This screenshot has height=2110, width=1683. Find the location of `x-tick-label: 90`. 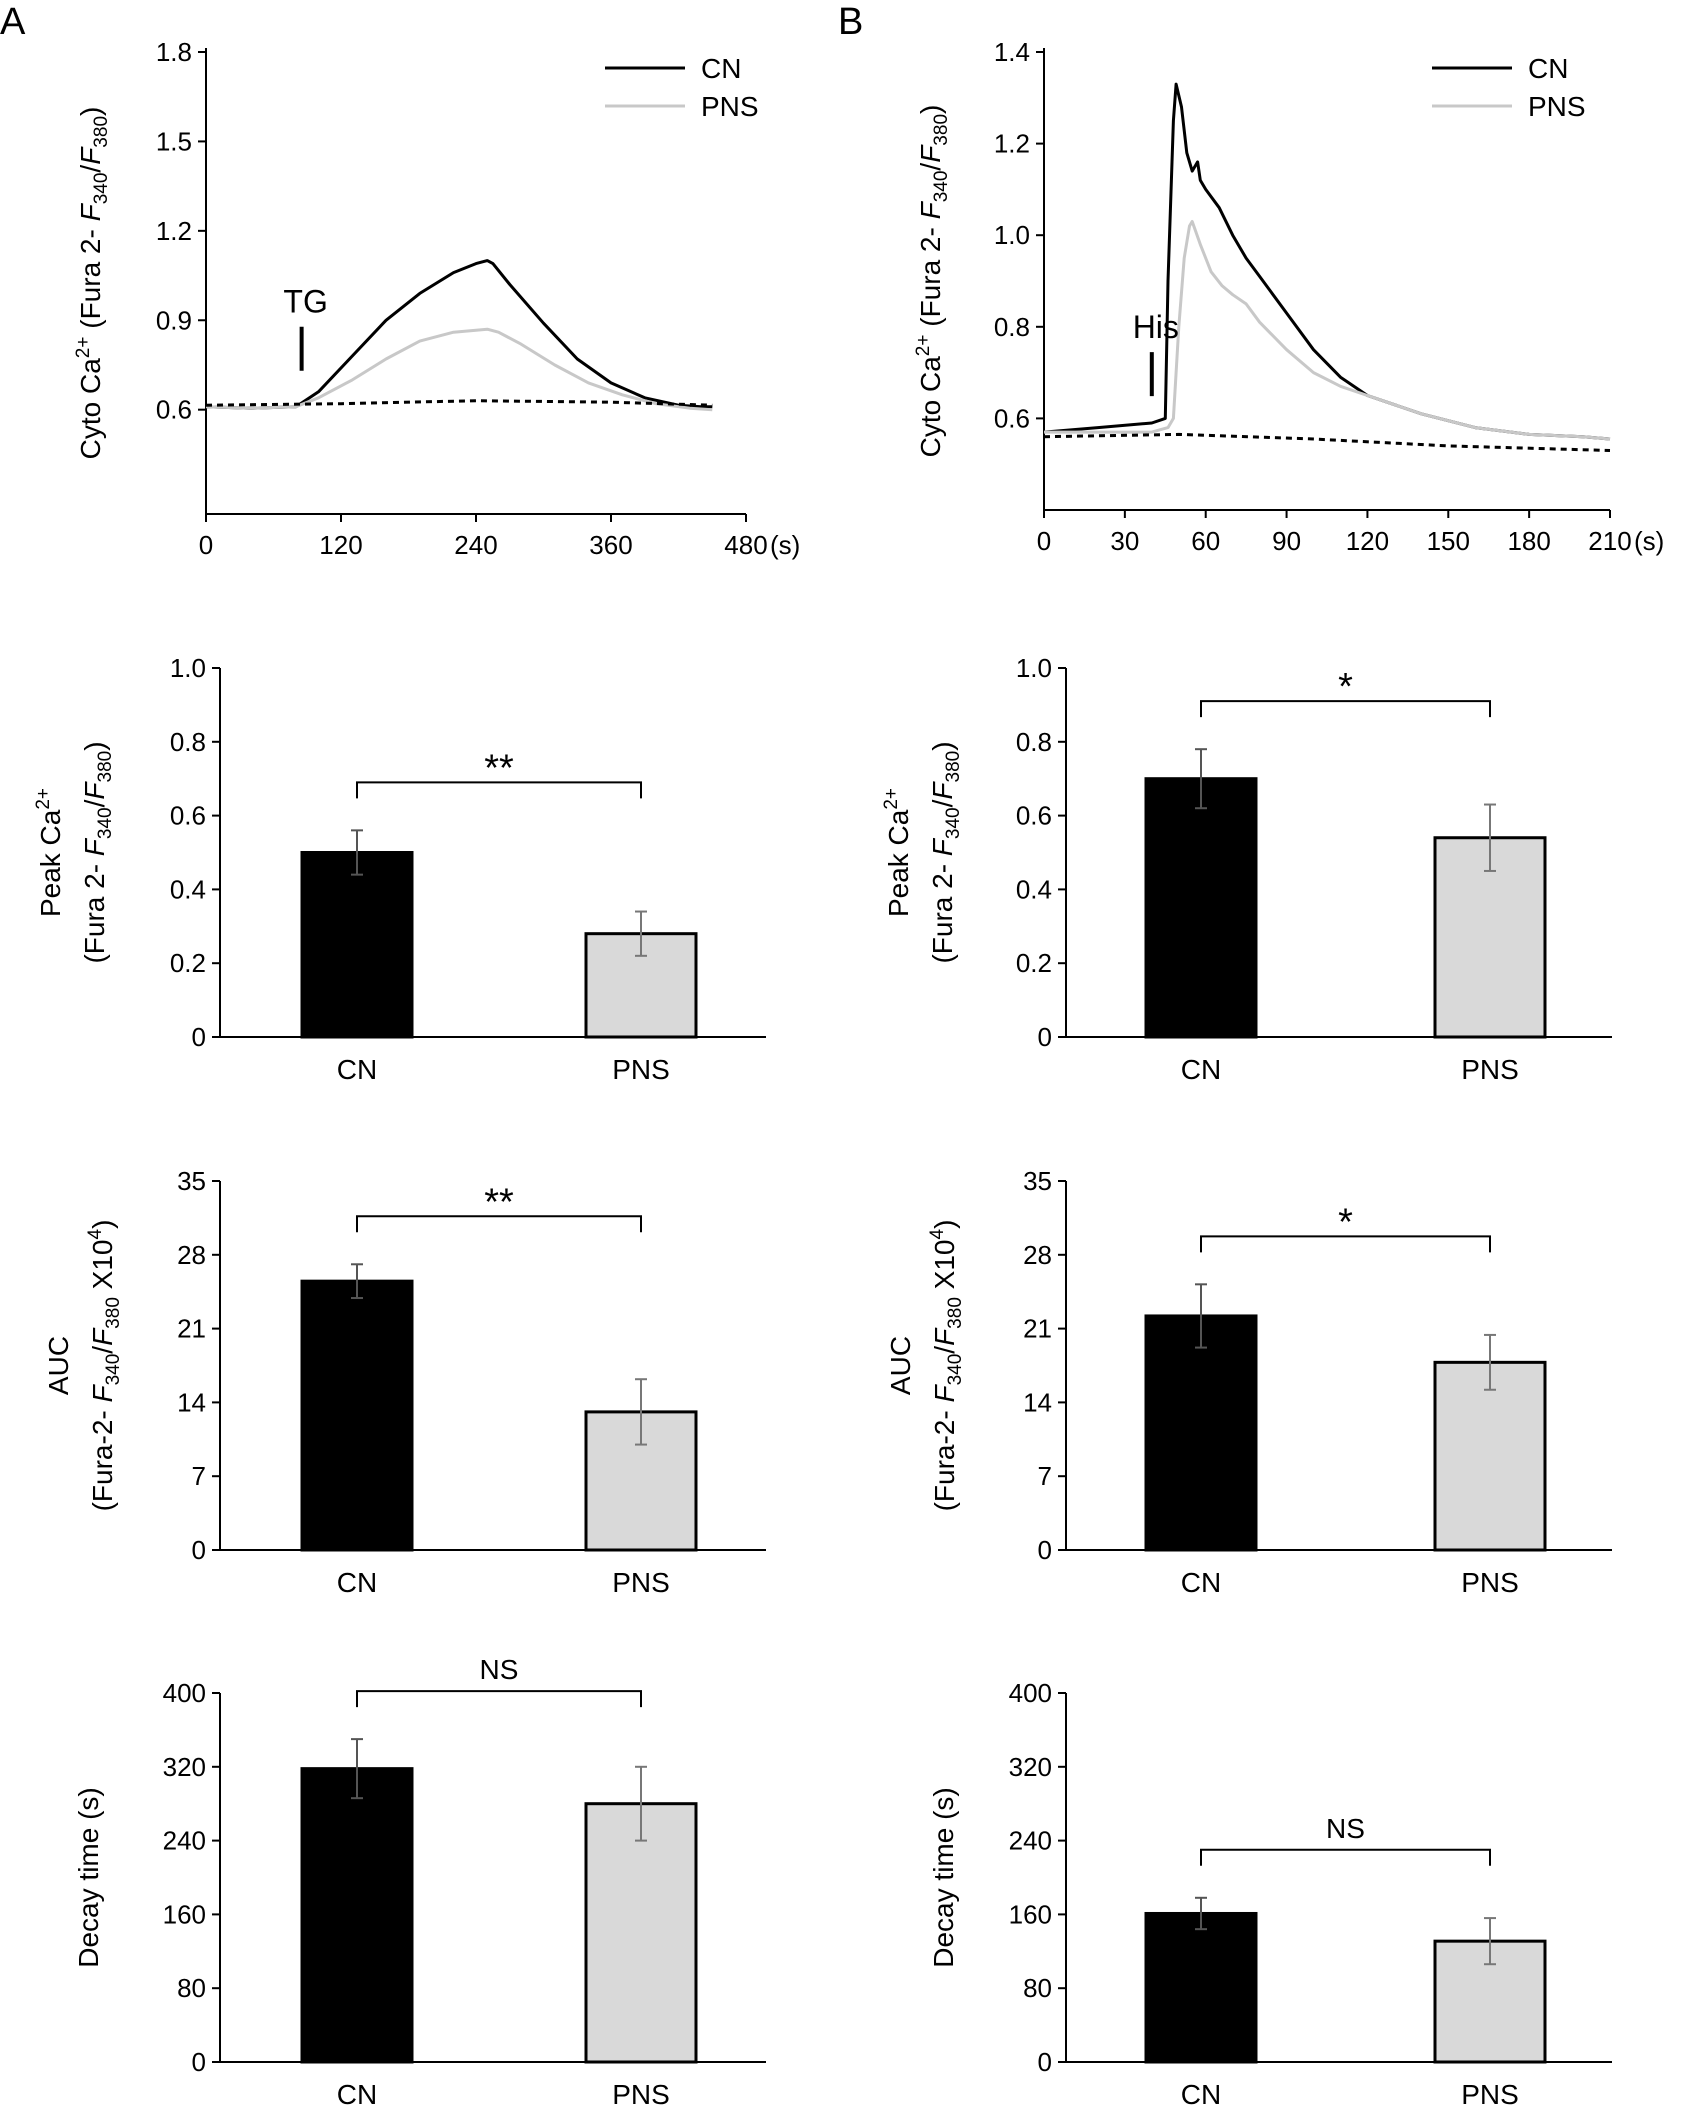

x-tick-label: 90 is located at coordinates (1286, 541).